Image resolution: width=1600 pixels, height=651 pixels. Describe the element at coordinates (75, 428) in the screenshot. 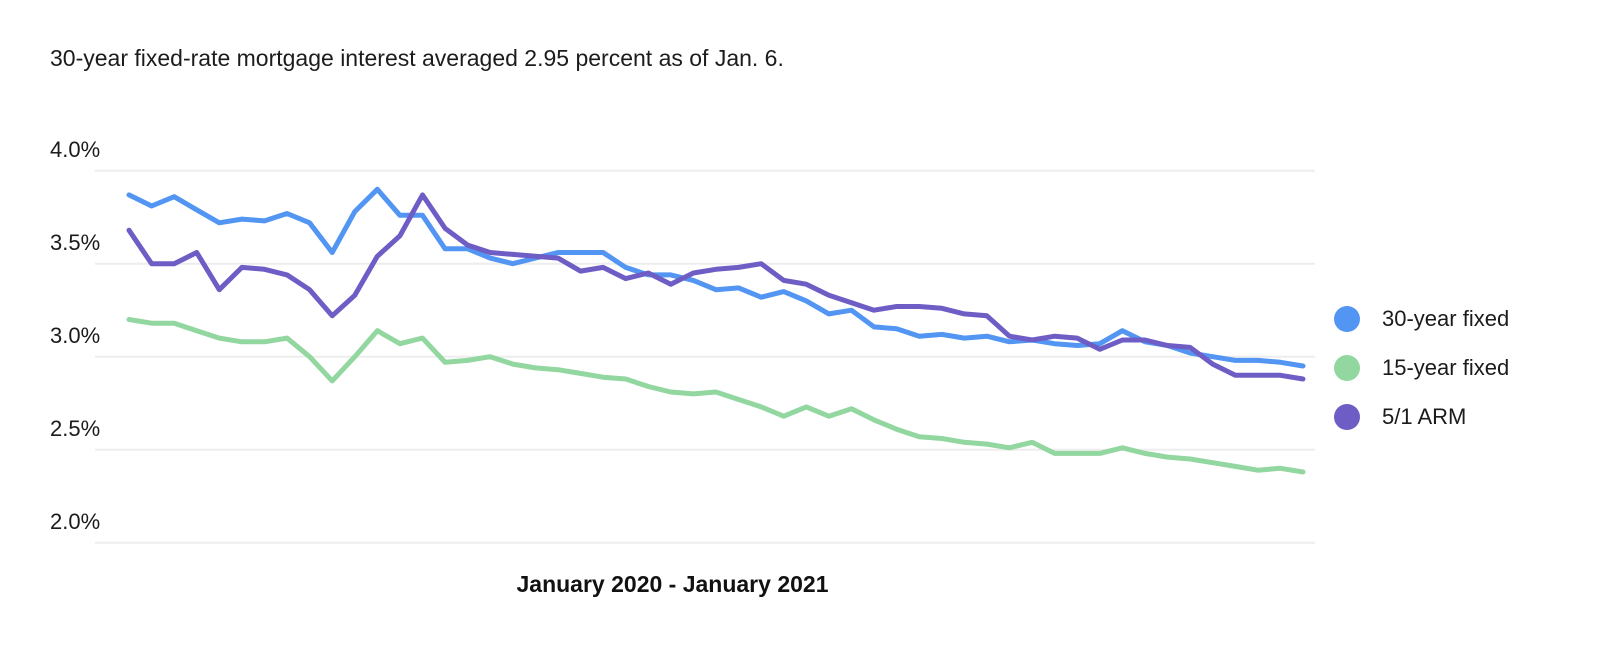

I see `y-tick-label-2-5: 2.5%` at that location.